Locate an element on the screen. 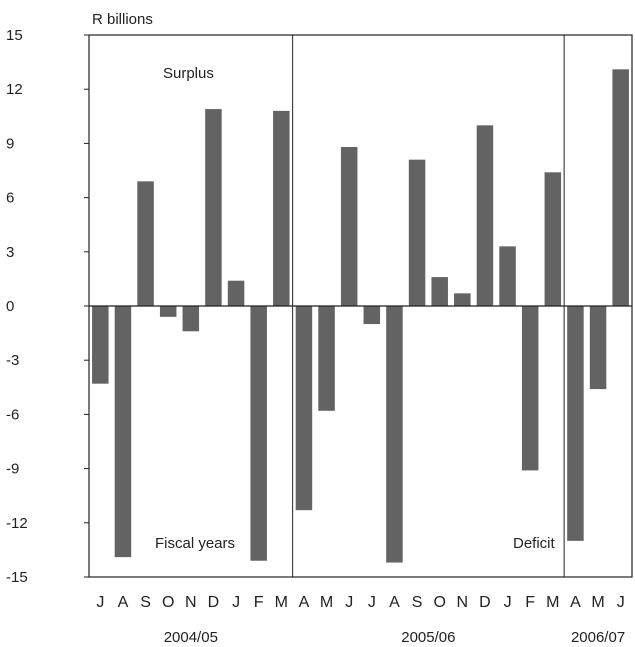 This screenshot has width=635, height=647. y-axis-label: R billions is located at coordinates (122, 19).